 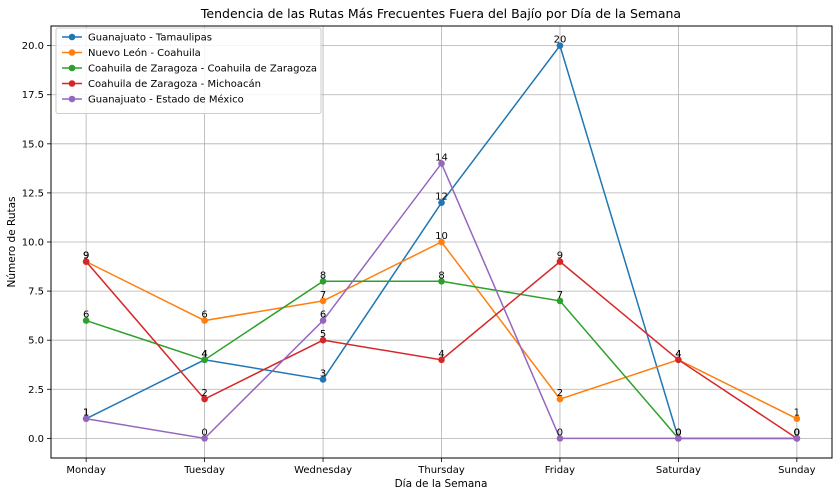 I want to click on legend-item: Guanajuato - Estado de México, so click(x=153, y=100).